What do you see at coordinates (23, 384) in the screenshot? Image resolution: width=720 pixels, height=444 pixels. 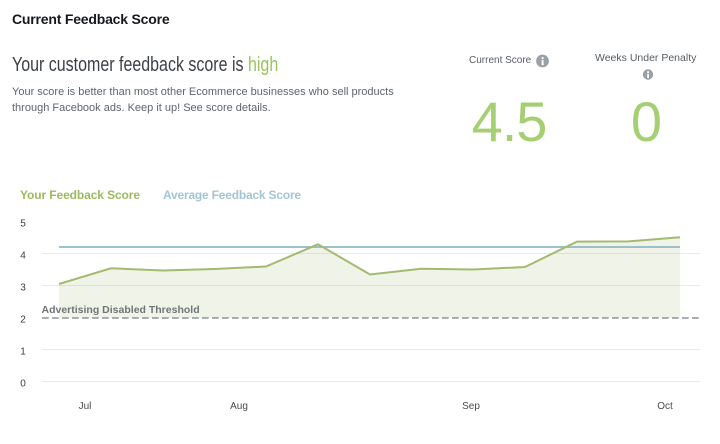 I see `svg-text: 0` at bounding box center [23, 384].